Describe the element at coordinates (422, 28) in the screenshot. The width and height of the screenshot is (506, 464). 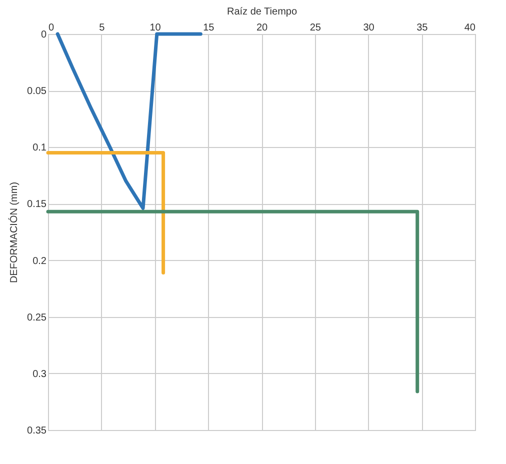
I see `x-tick-label: 35` at that location.